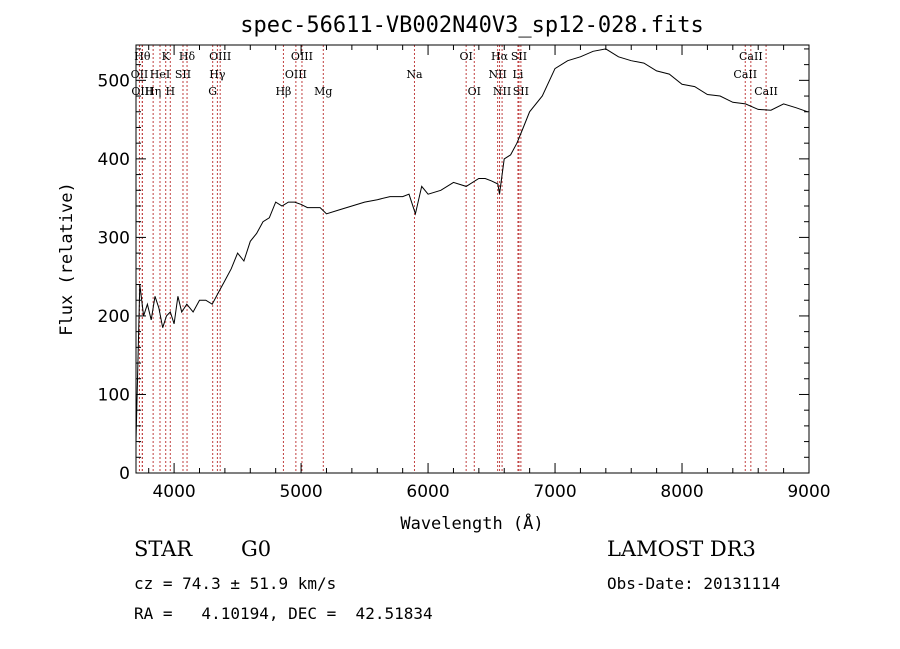  What do you see at coordinates (427, 492) in the screenshot?
I see `x-tick-label: 6000` at bounding box center [427, 492].